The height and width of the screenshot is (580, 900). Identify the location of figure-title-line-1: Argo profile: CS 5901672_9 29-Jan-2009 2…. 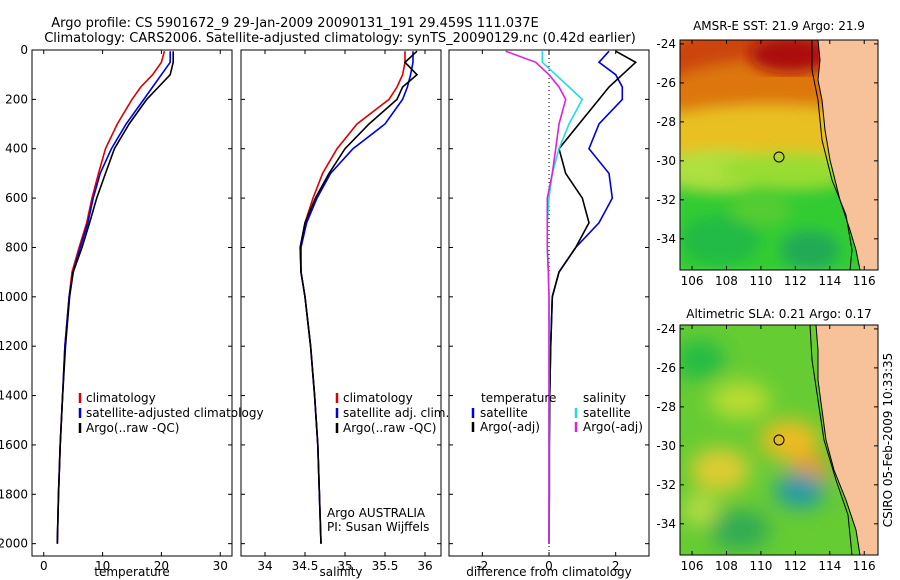
(295, 23).